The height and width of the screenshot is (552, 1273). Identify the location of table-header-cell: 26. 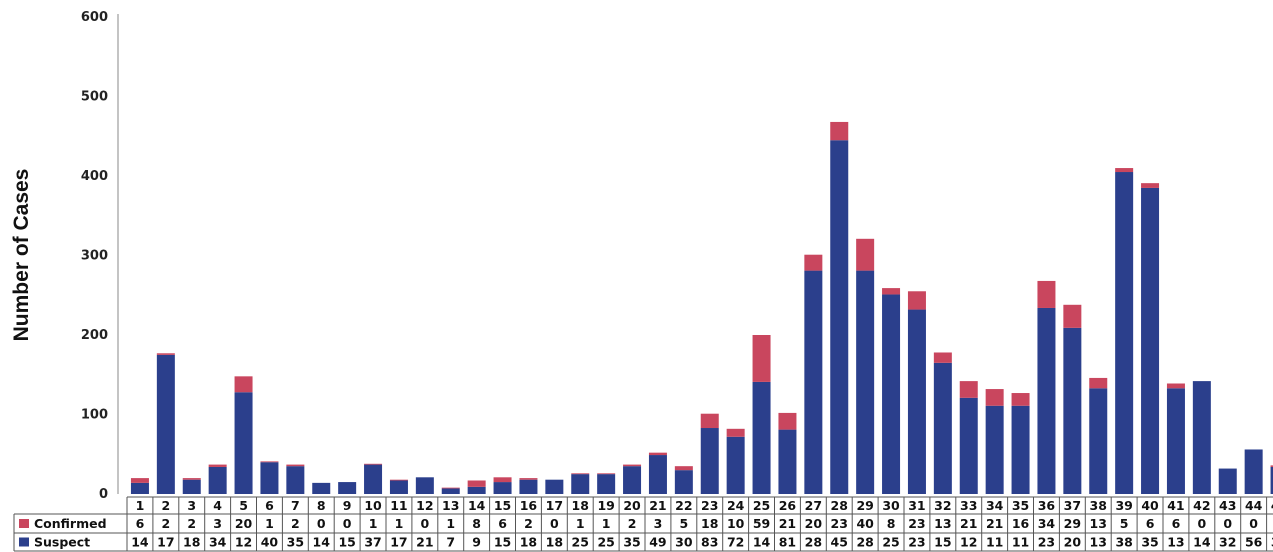
(788, 505).